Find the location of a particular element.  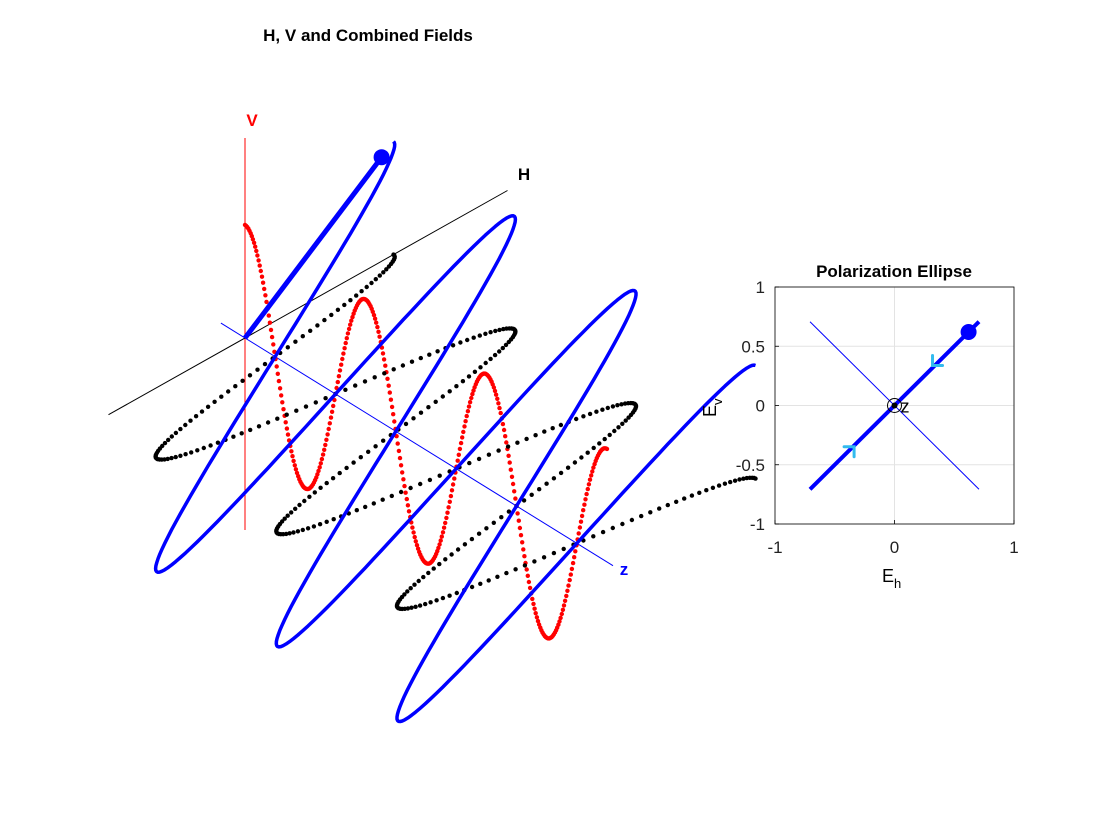

y-tick-label: 0 is located at coordinates (760, 406).